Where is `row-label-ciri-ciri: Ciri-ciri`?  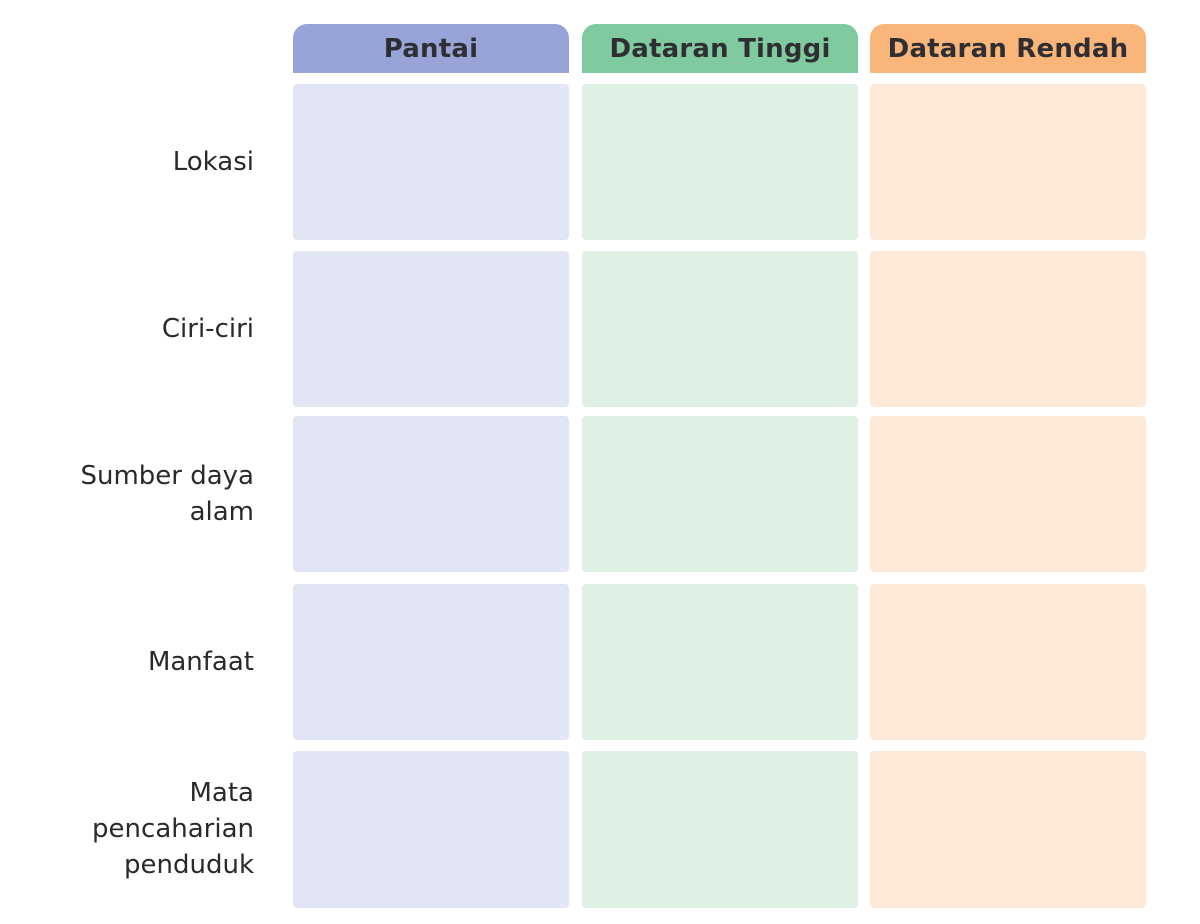
row-label-ciri-ciri: Ciri-ciri is located at coordinates (207, 329).